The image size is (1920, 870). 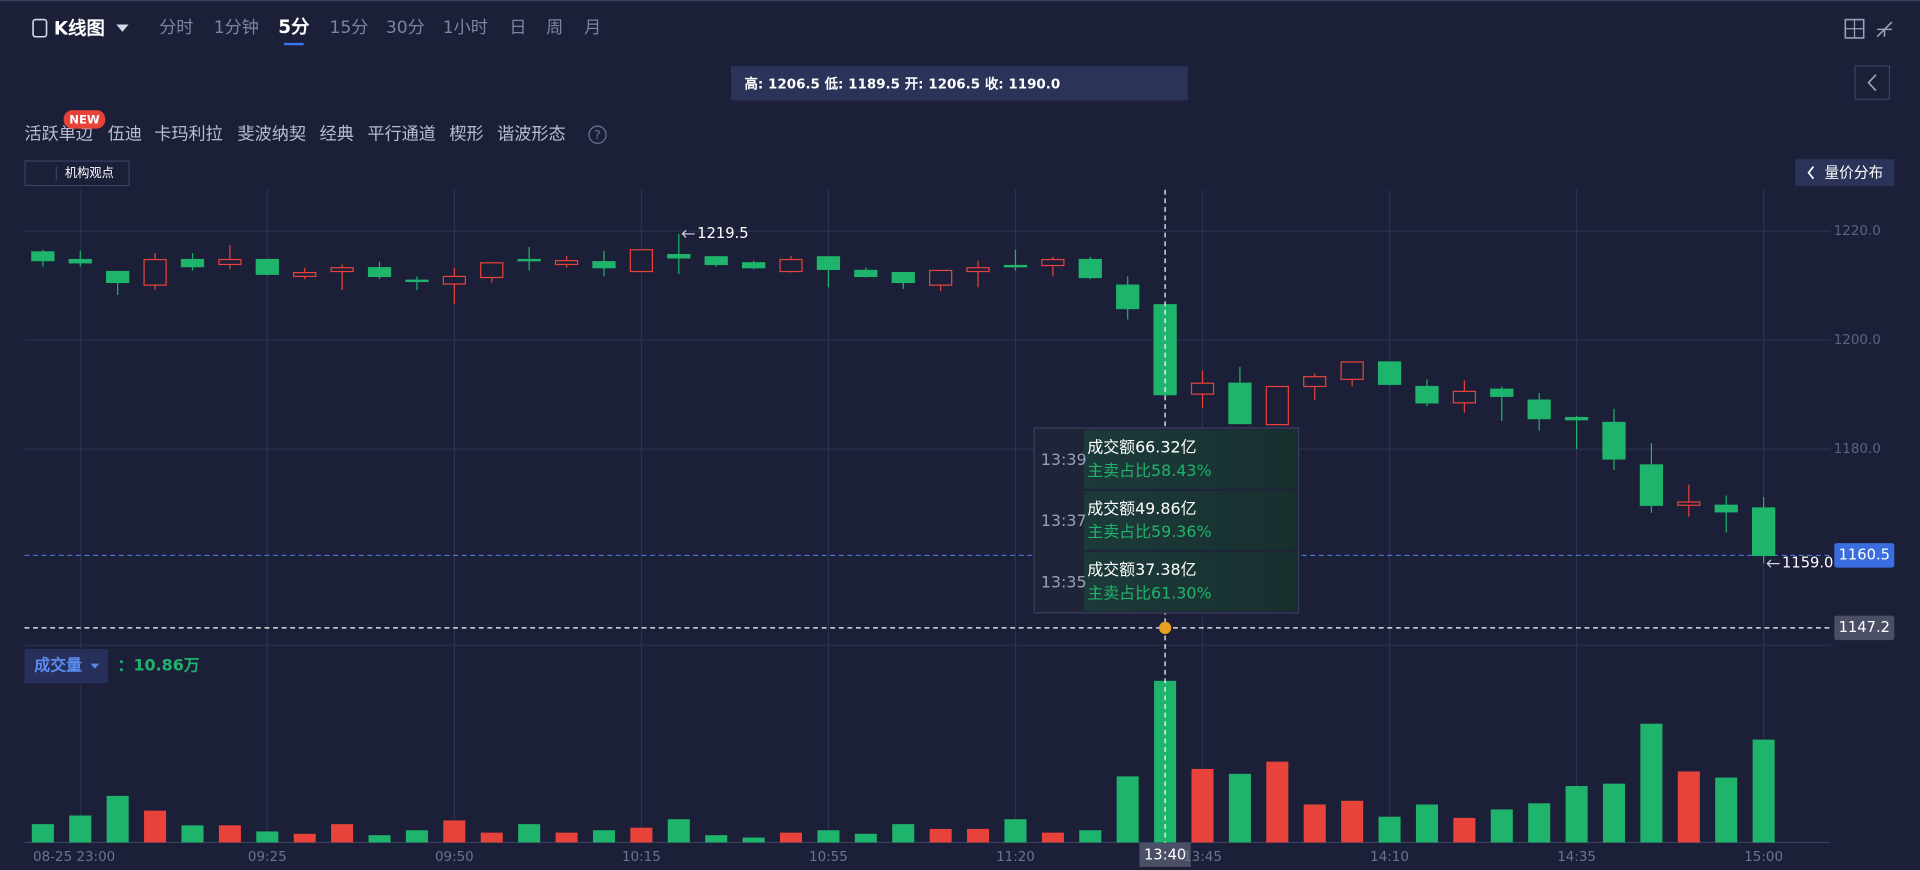 What do you see at coordinates (1763, 857) in the screenshot?
I see `x-tick-label: 15:00` at bounding box center [1763, 857].